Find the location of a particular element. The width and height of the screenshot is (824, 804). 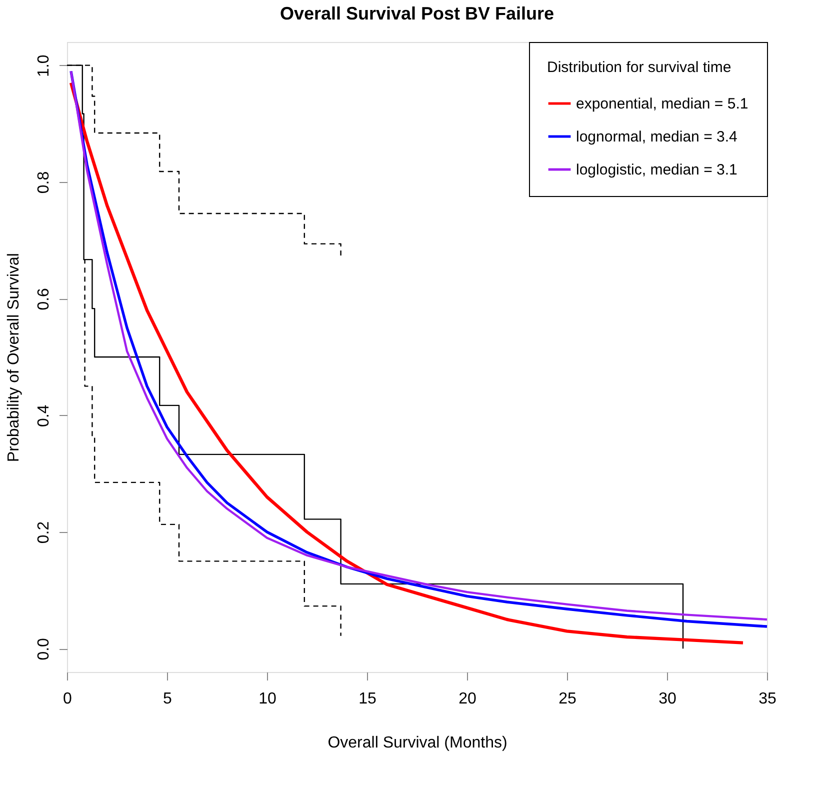

x-tick-label: 15 is located at coordinates (367, 699).